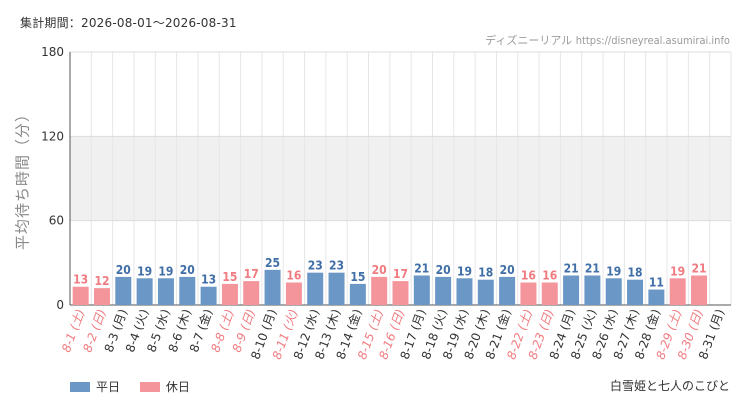 The width and height of the screenshot is (750, 410). What do you see at coordinates (108, 387) in the screenshot?
I see `legend-label-weekday: 平日` at bounding box center [108, 387].